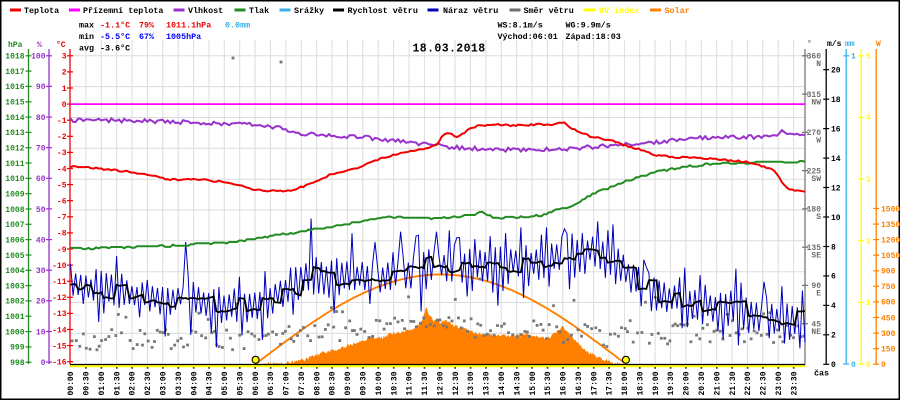  Describe the element at coordinates (794, 383) in the screenshot. I see `svg-text: 23:30` at that location.